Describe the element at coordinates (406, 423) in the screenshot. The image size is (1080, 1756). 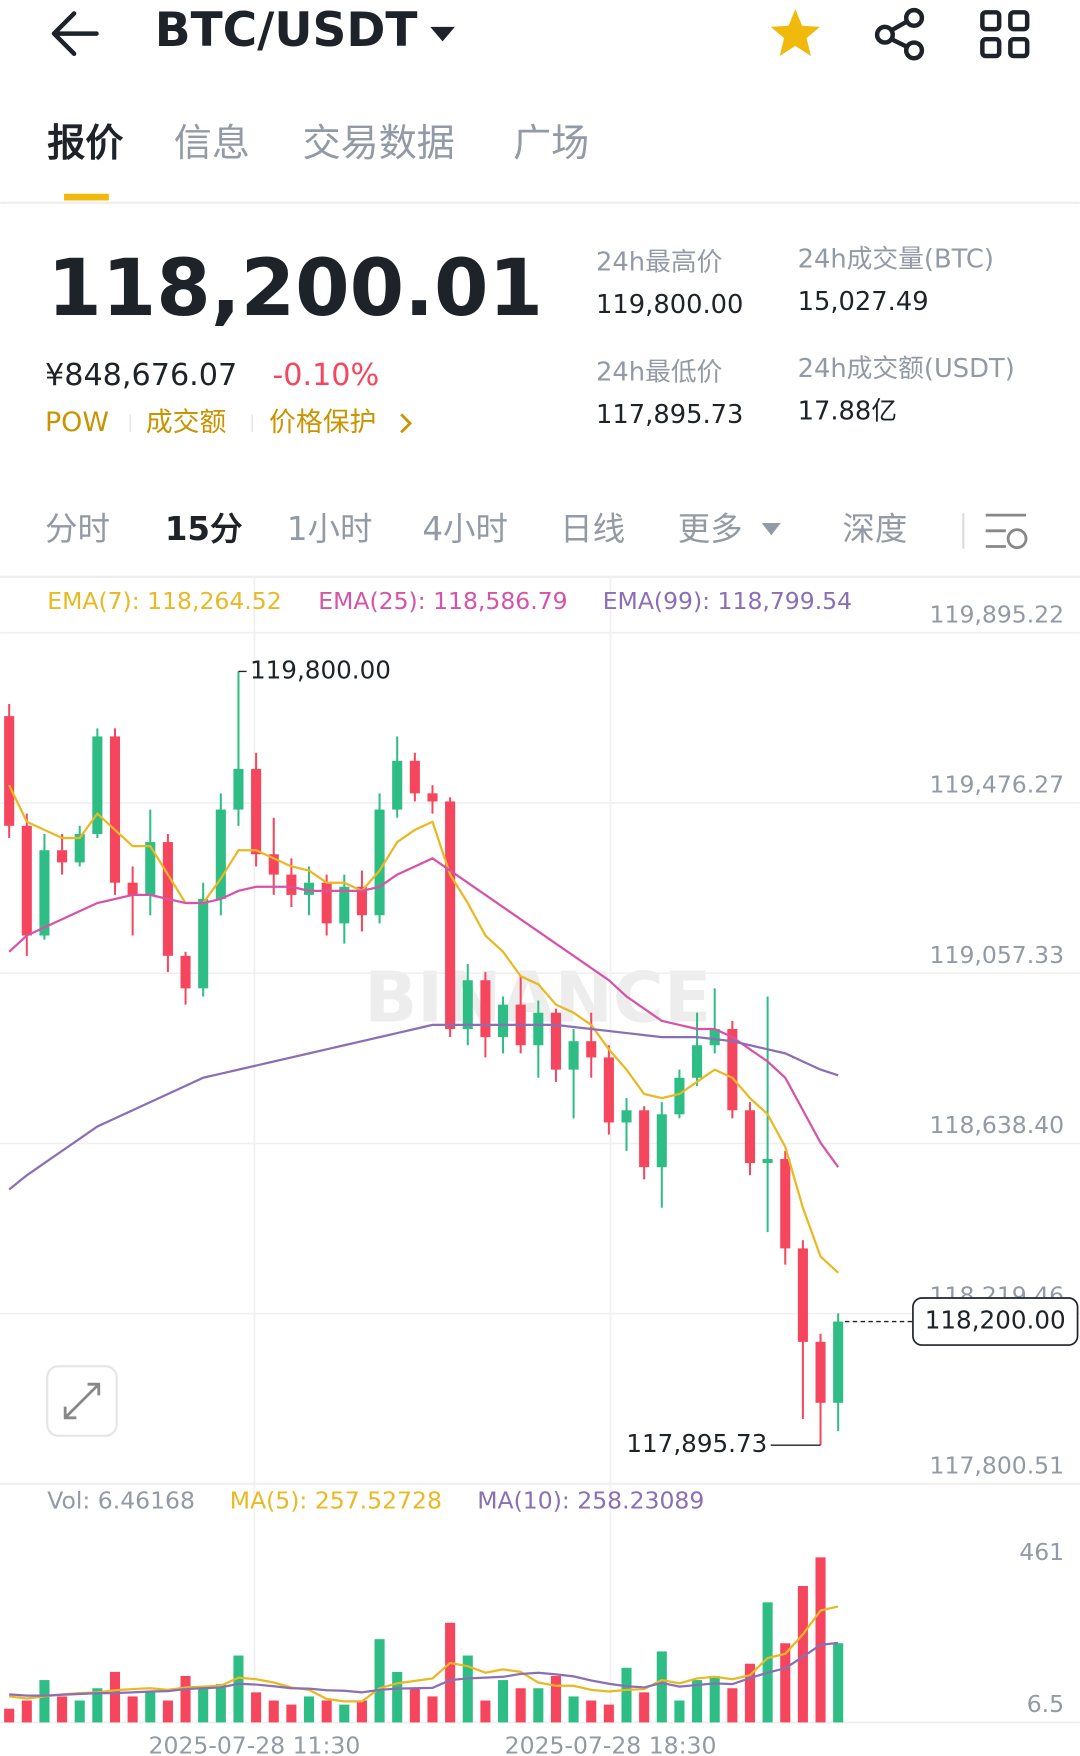
I see `chevron` at that location.